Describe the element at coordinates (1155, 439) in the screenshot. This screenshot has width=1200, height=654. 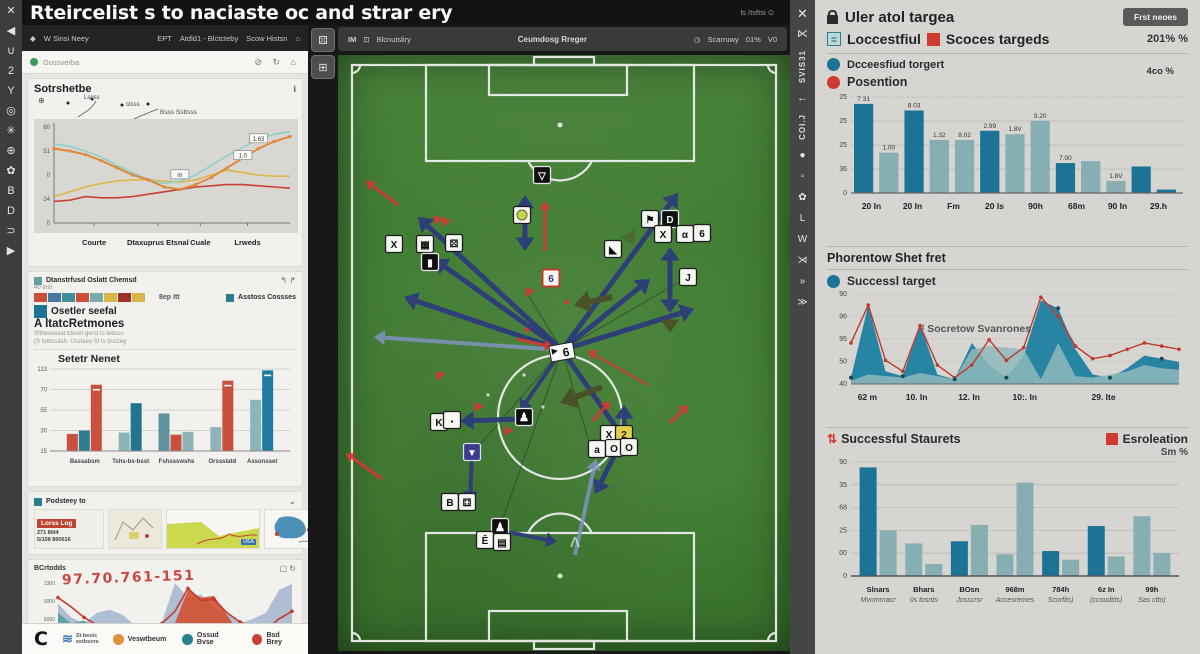
I see `legendC: Esroleation` at that location.